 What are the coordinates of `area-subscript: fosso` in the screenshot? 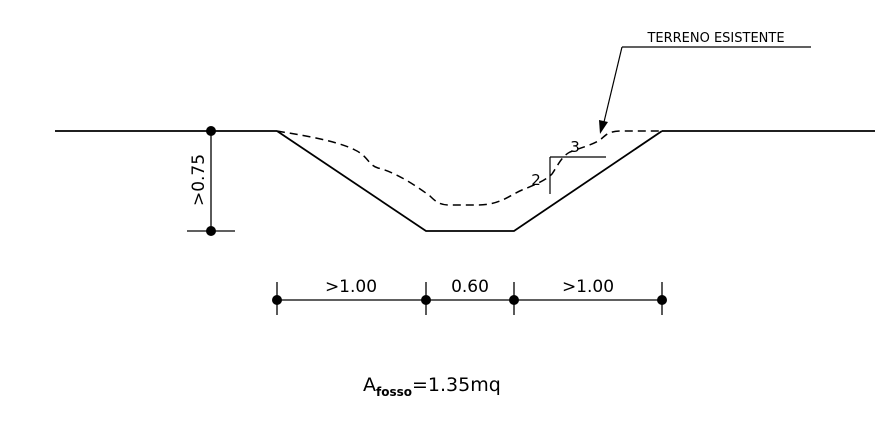 It's located at (394, 392).